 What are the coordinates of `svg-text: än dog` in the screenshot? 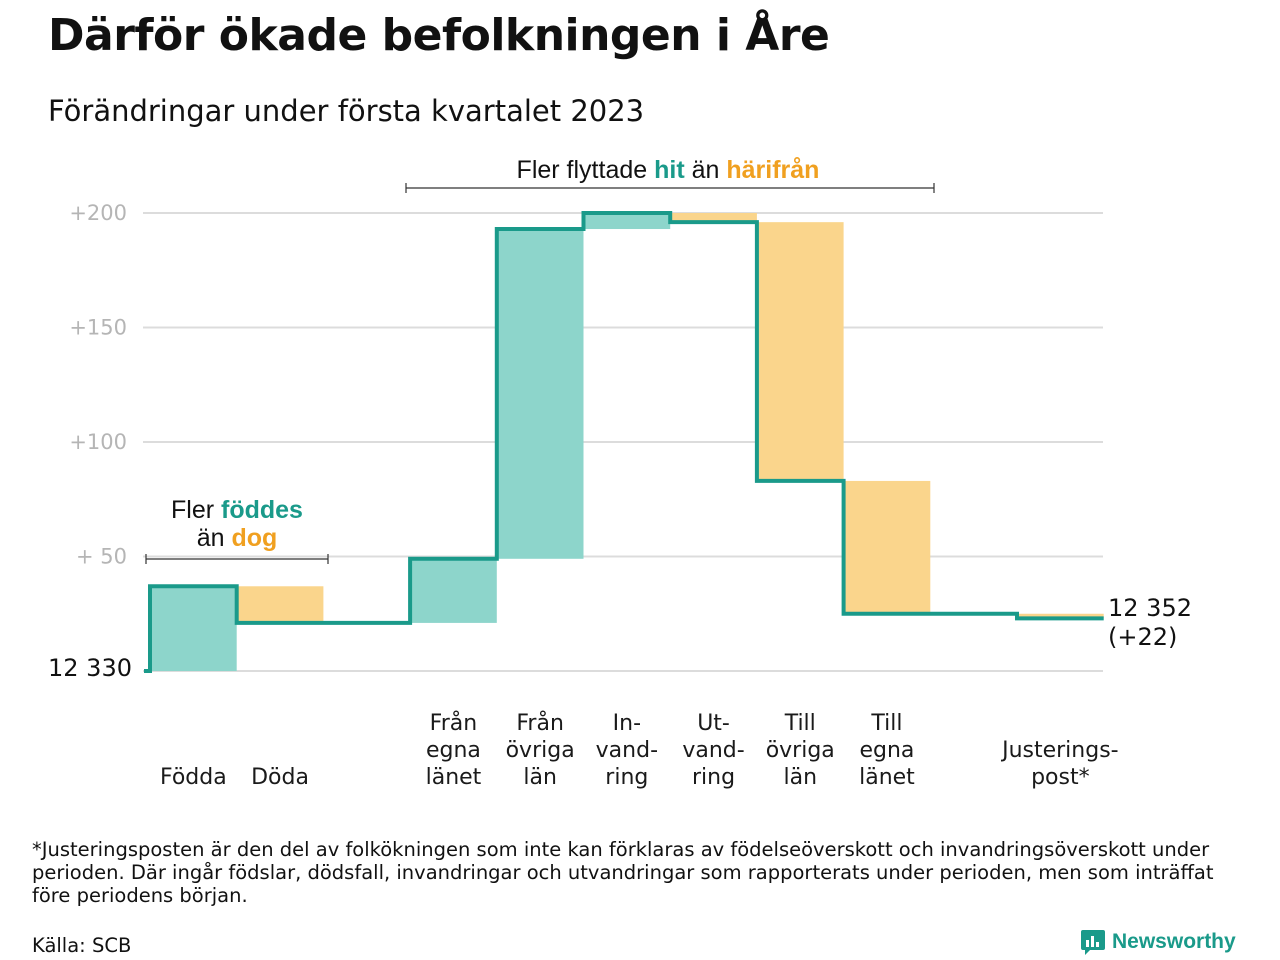 It's located at (237, 538).